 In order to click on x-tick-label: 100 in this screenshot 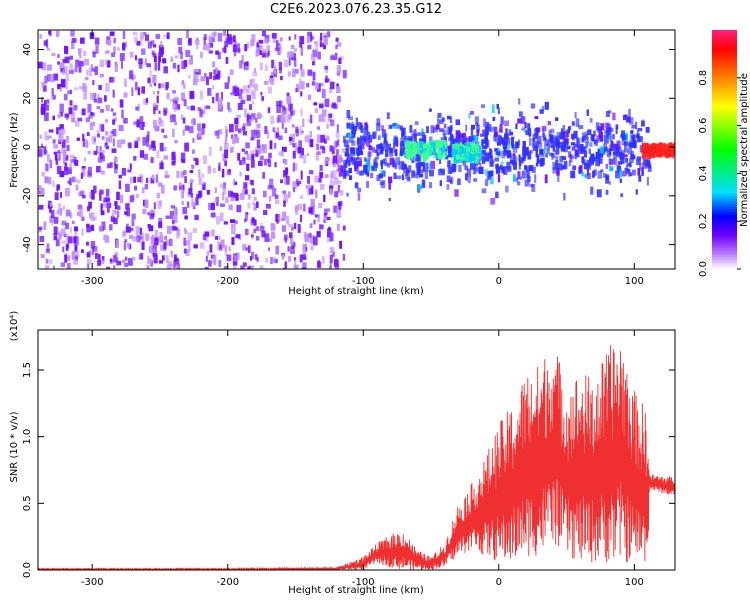, I will do `click(634, 281)`.